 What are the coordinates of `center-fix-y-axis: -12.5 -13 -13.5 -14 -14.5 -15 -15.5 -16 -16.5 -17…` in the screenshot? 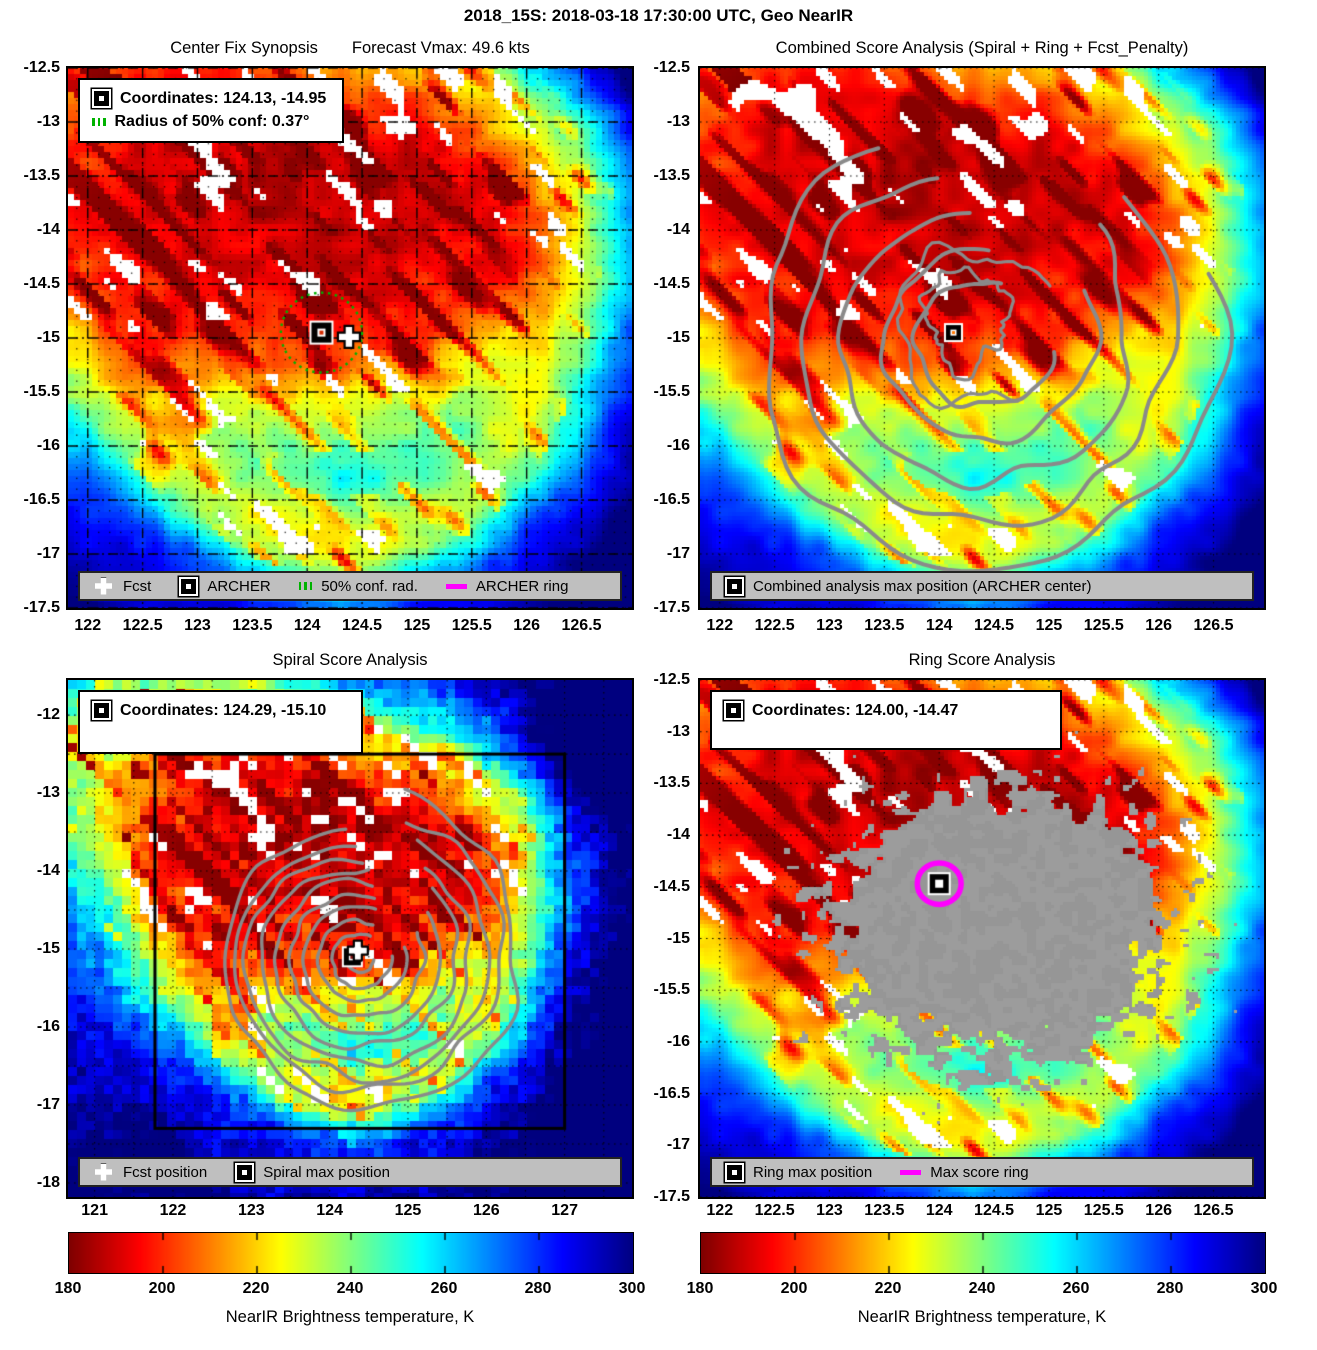 It's located at (33, 337).